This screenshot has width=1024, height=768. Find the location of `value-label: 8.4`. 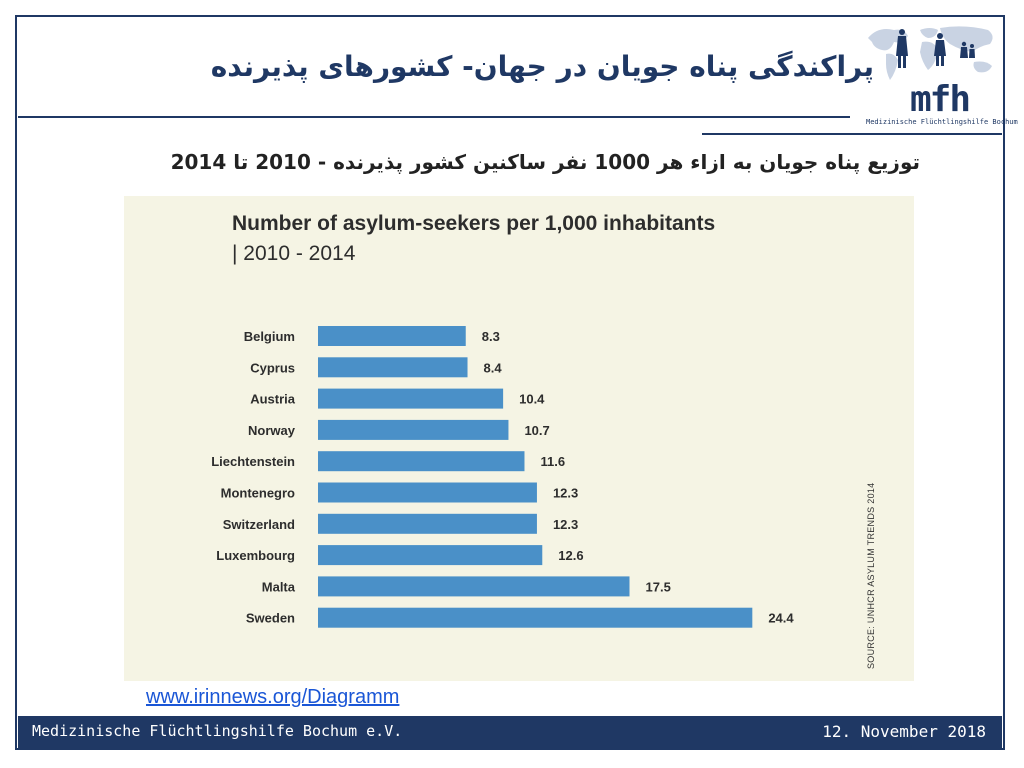

value-label: 8.4 is located at coordinates (493, 367).